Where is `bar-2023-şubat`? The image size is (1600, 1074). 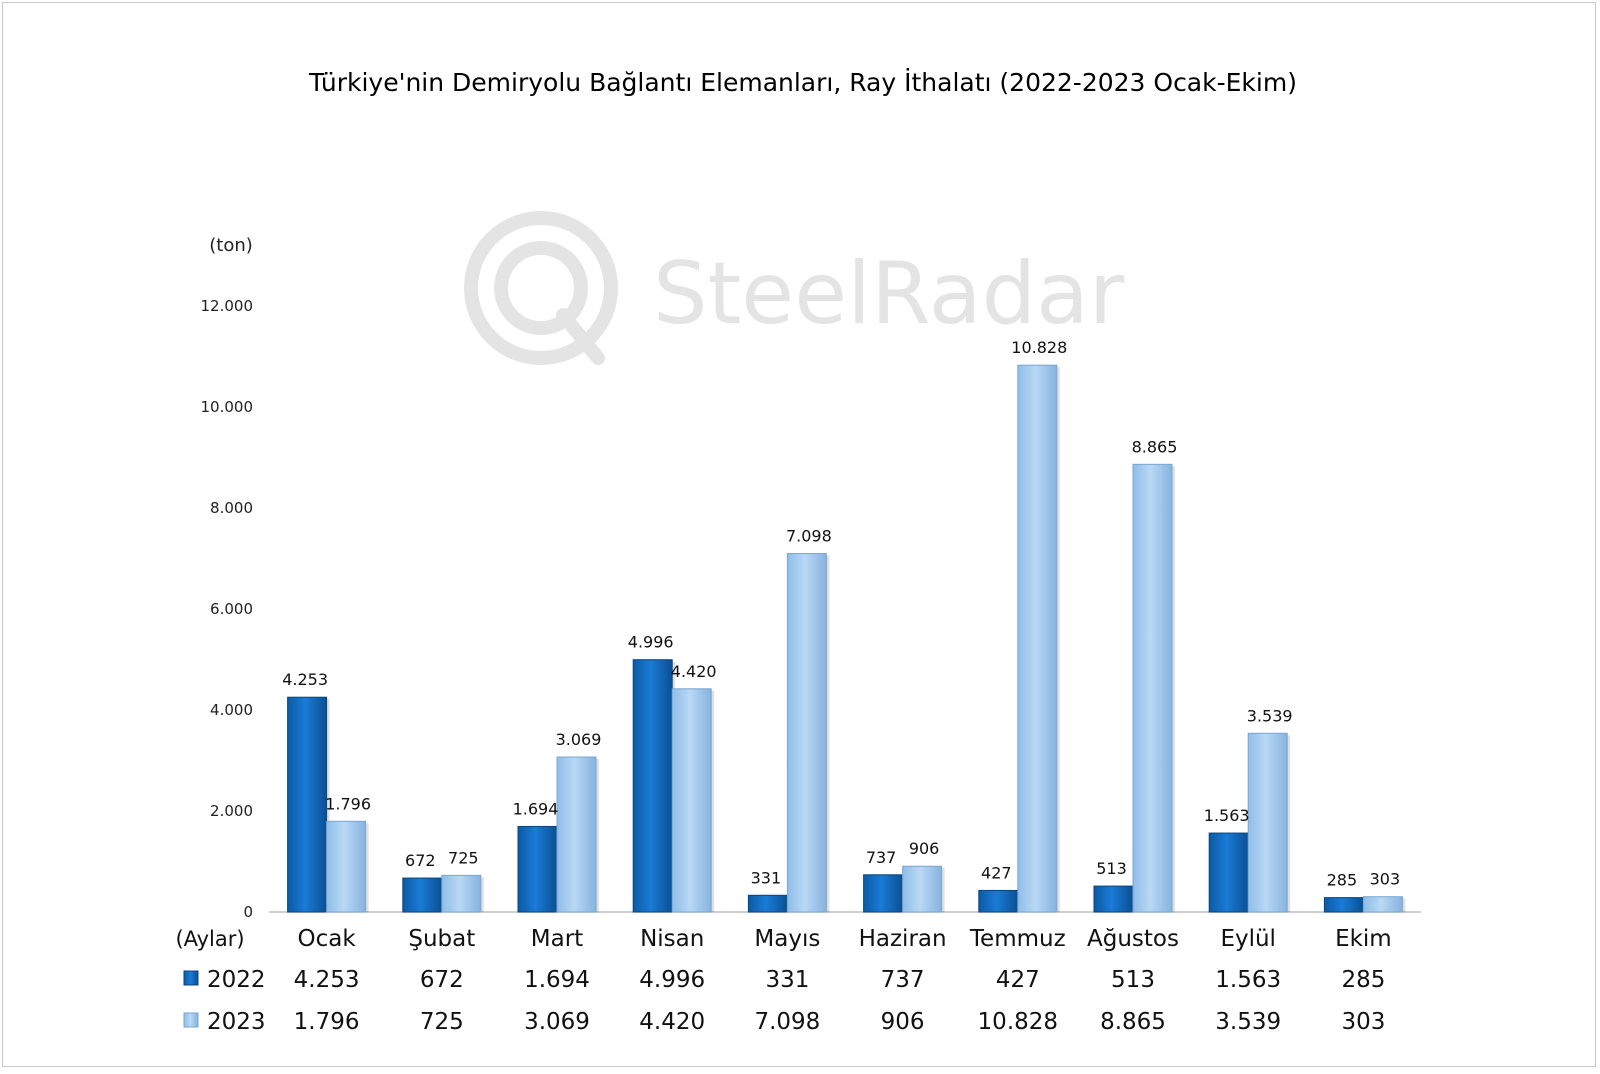
bar-2023-şubat is located at coordinates (461, 893).